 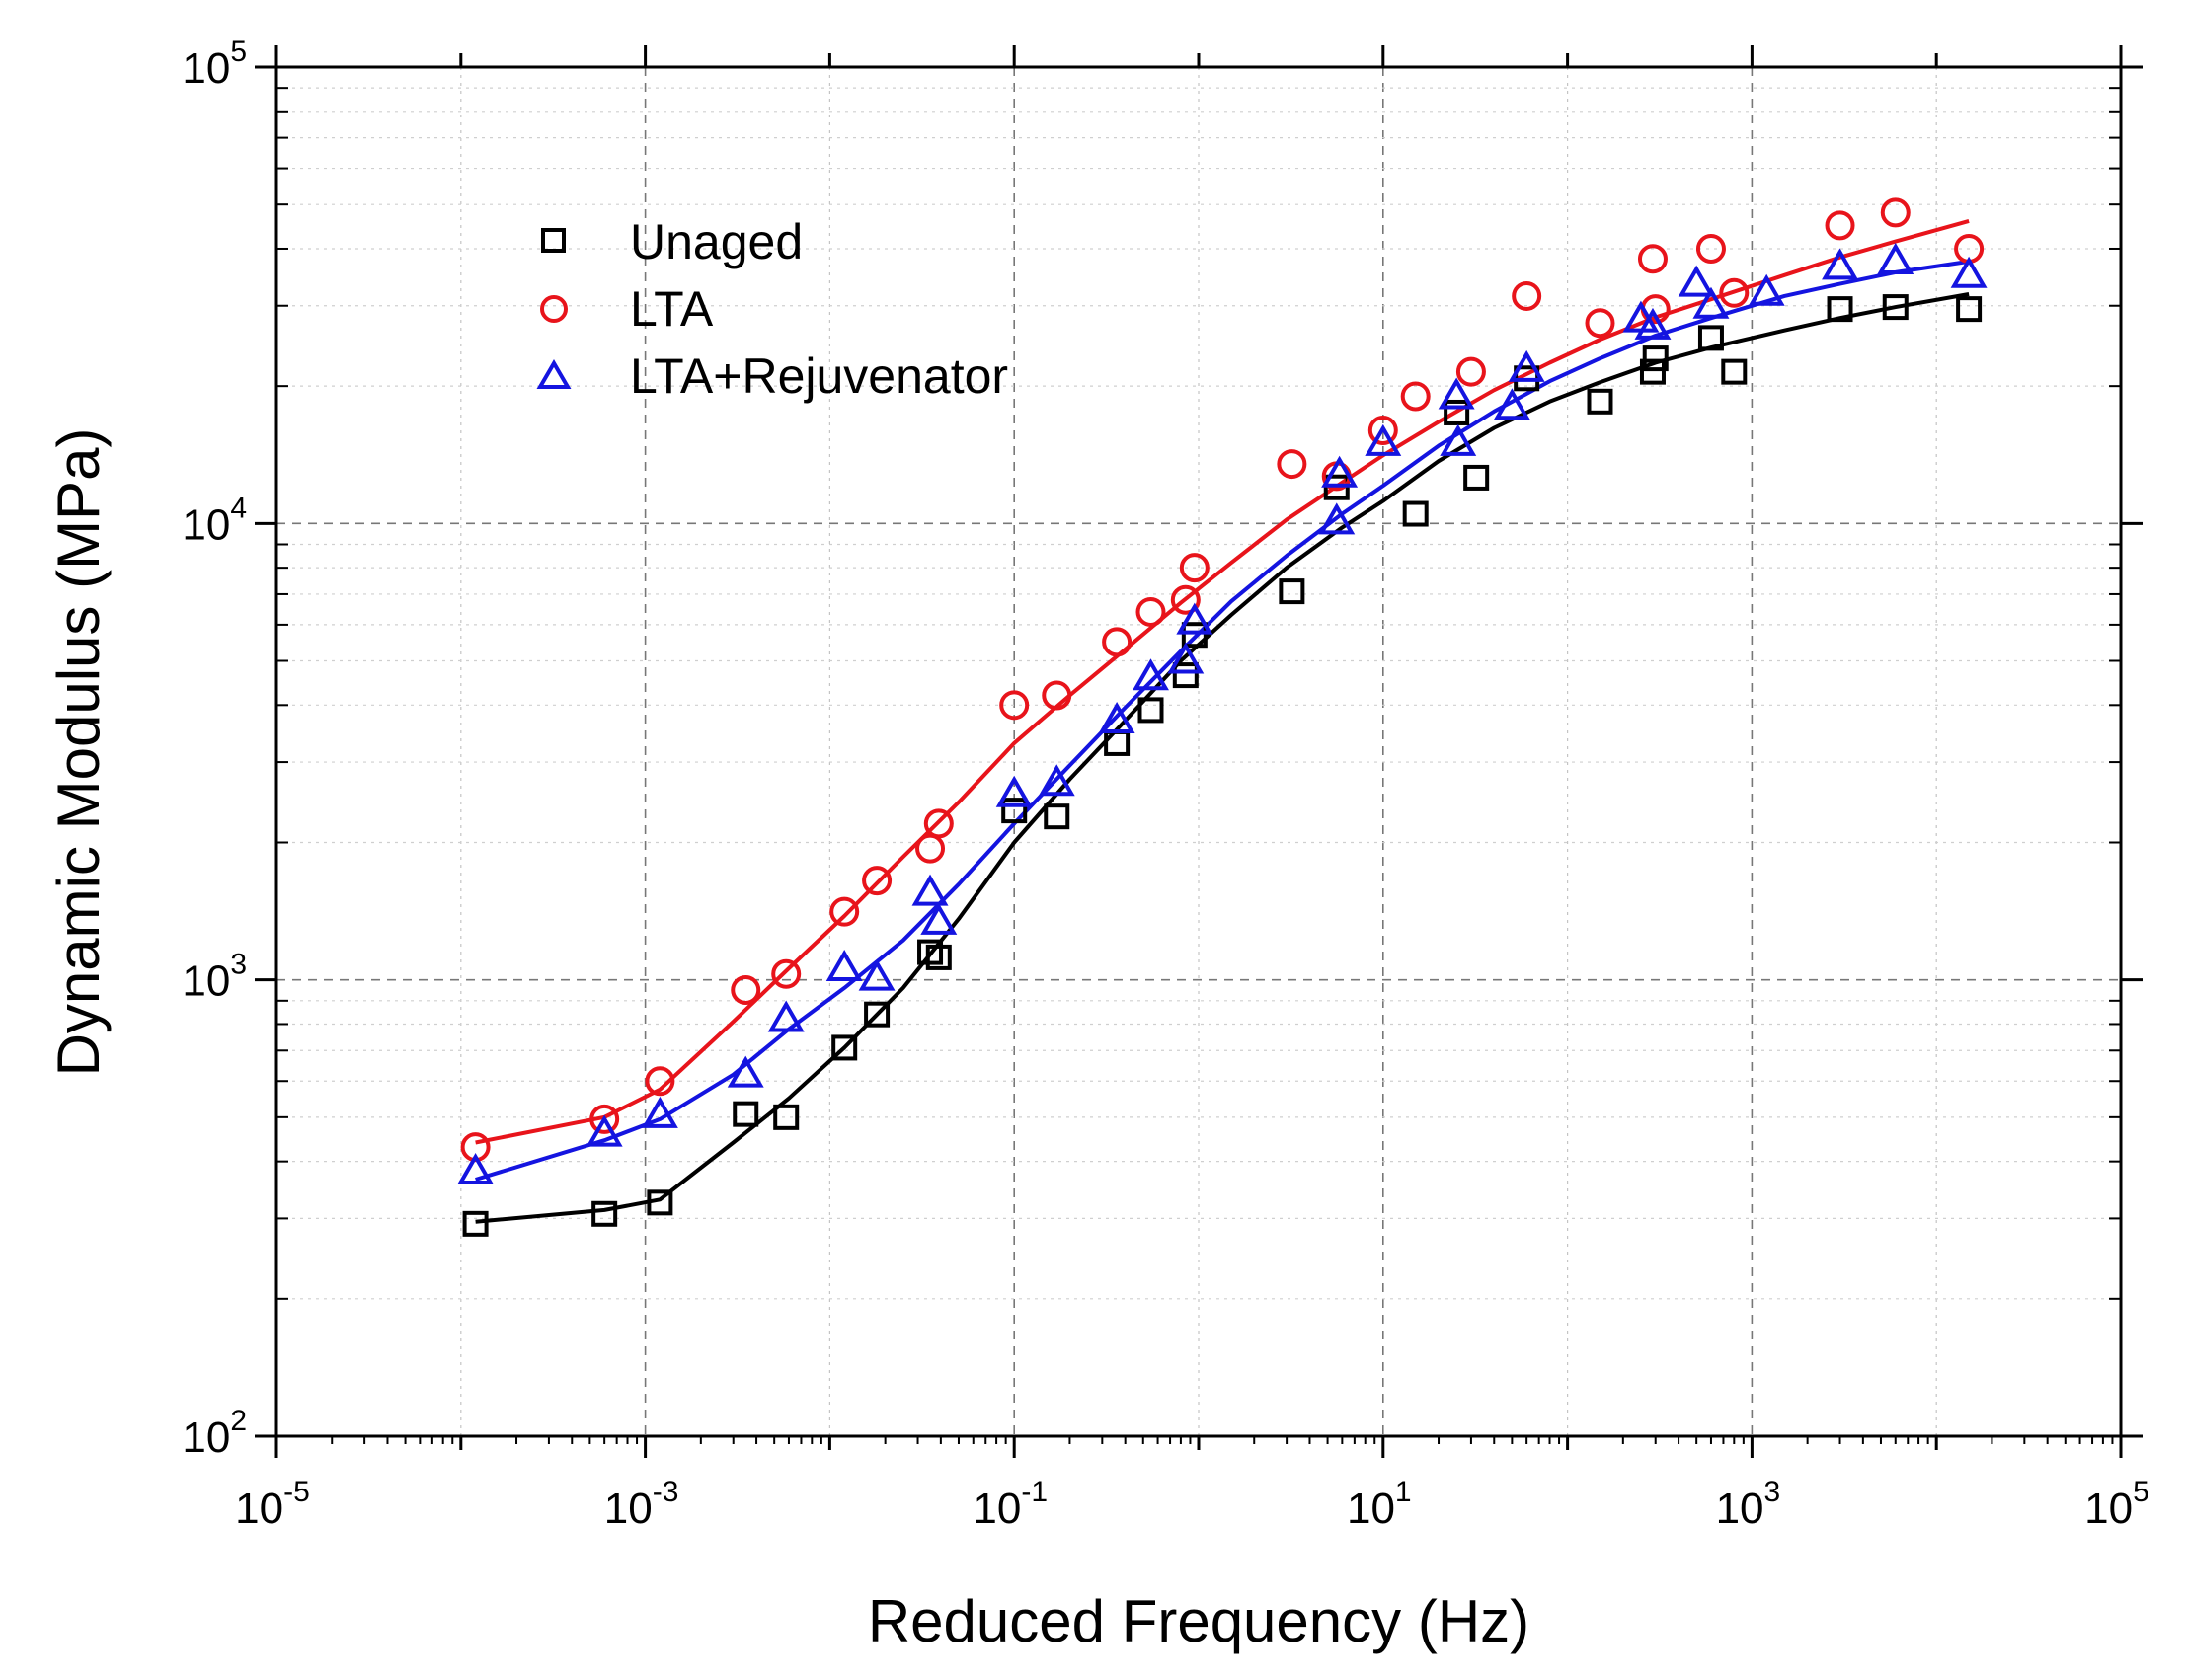 I want to click on x-tick-label: 10³, so click(x=1748, y=1504).